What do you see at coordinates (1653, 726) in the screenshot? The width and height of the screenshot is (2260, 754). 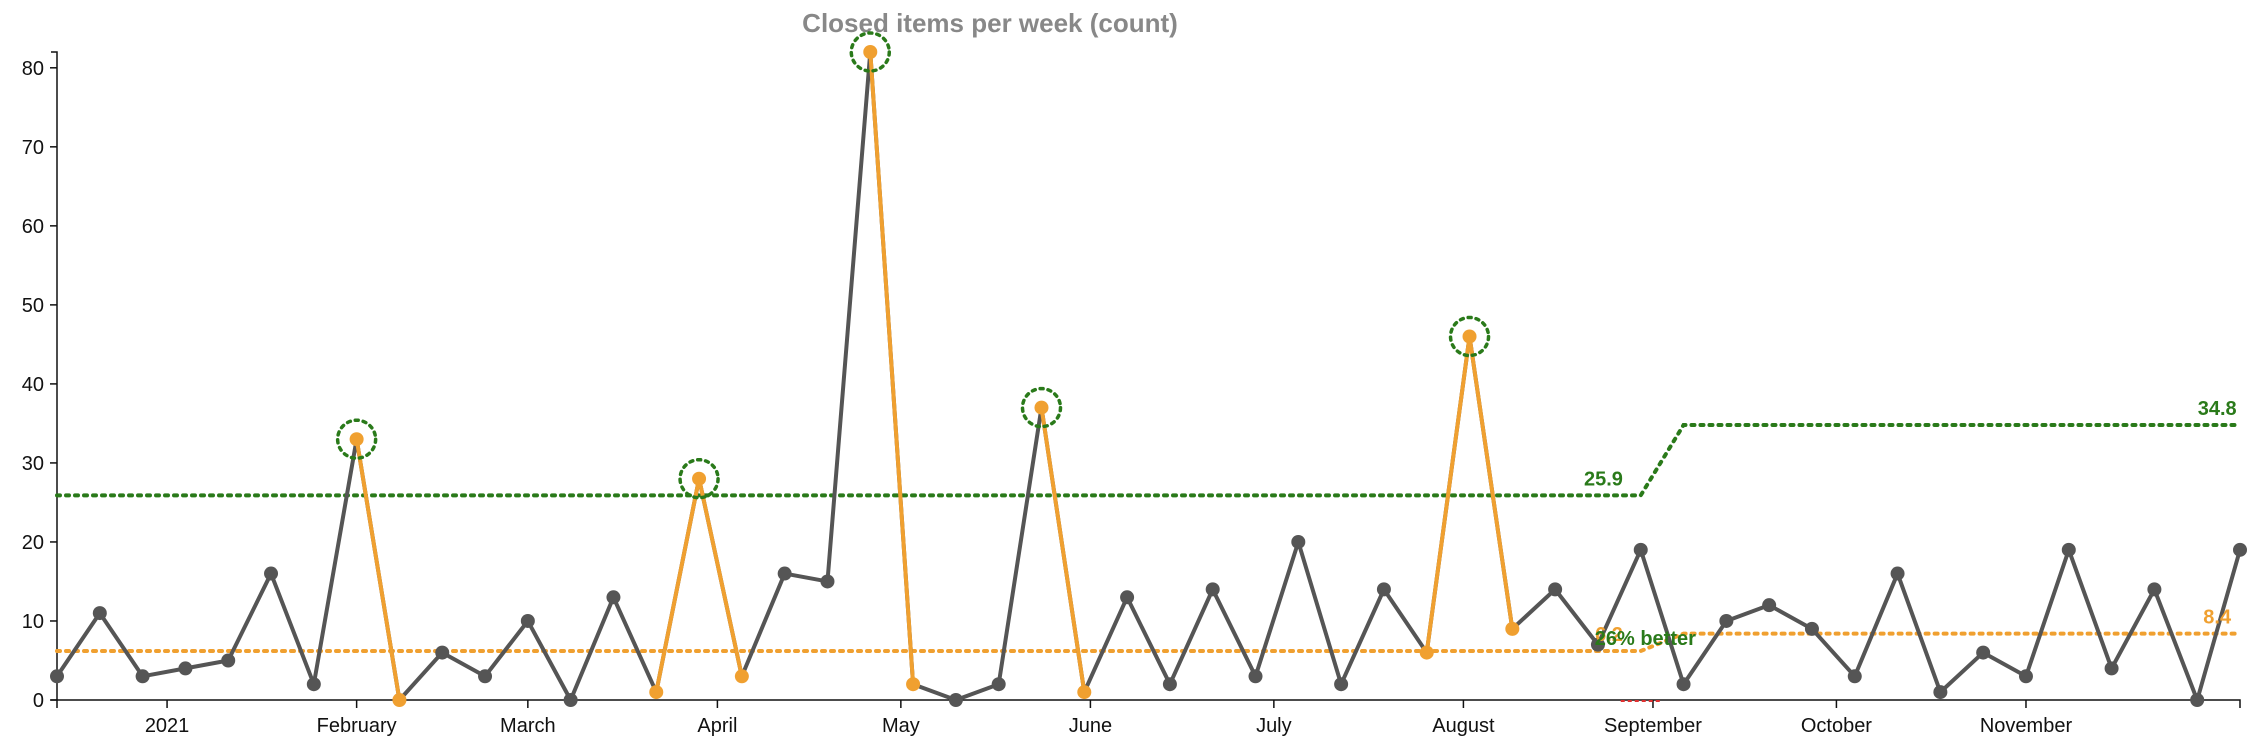 I see `x-tick-label: September` at bounding box center [1653, 726].